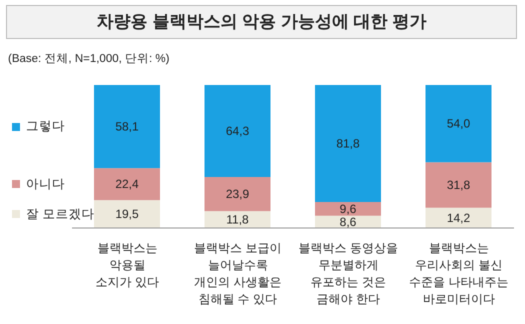  I want to click on data-label: 8,6, so click(348, 221).